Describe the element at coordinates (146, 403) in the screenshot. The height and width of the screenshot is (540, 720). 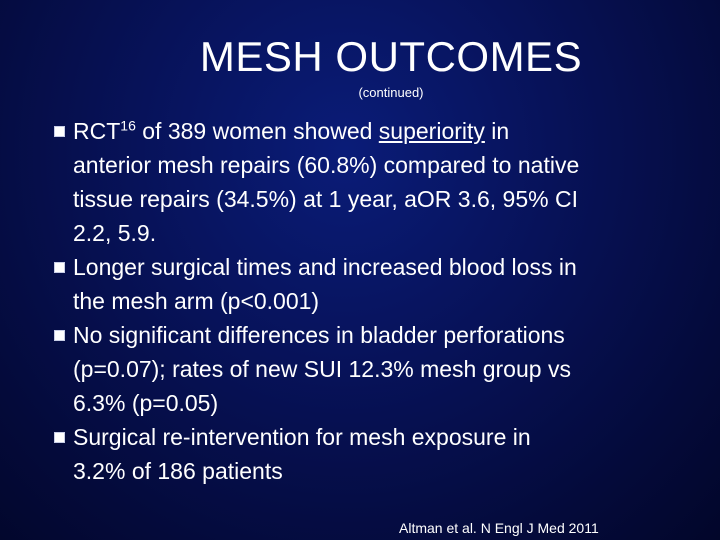
I see `bullet-line: 6.3% (p=0.05)` at that location.